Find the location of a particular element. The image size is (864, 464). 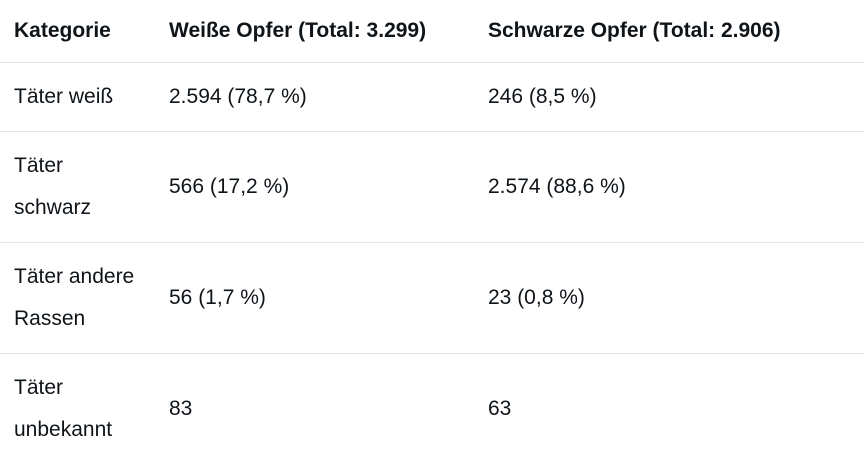

value-cell: 56 (1,7 %) is located at coordinates (328, 298).